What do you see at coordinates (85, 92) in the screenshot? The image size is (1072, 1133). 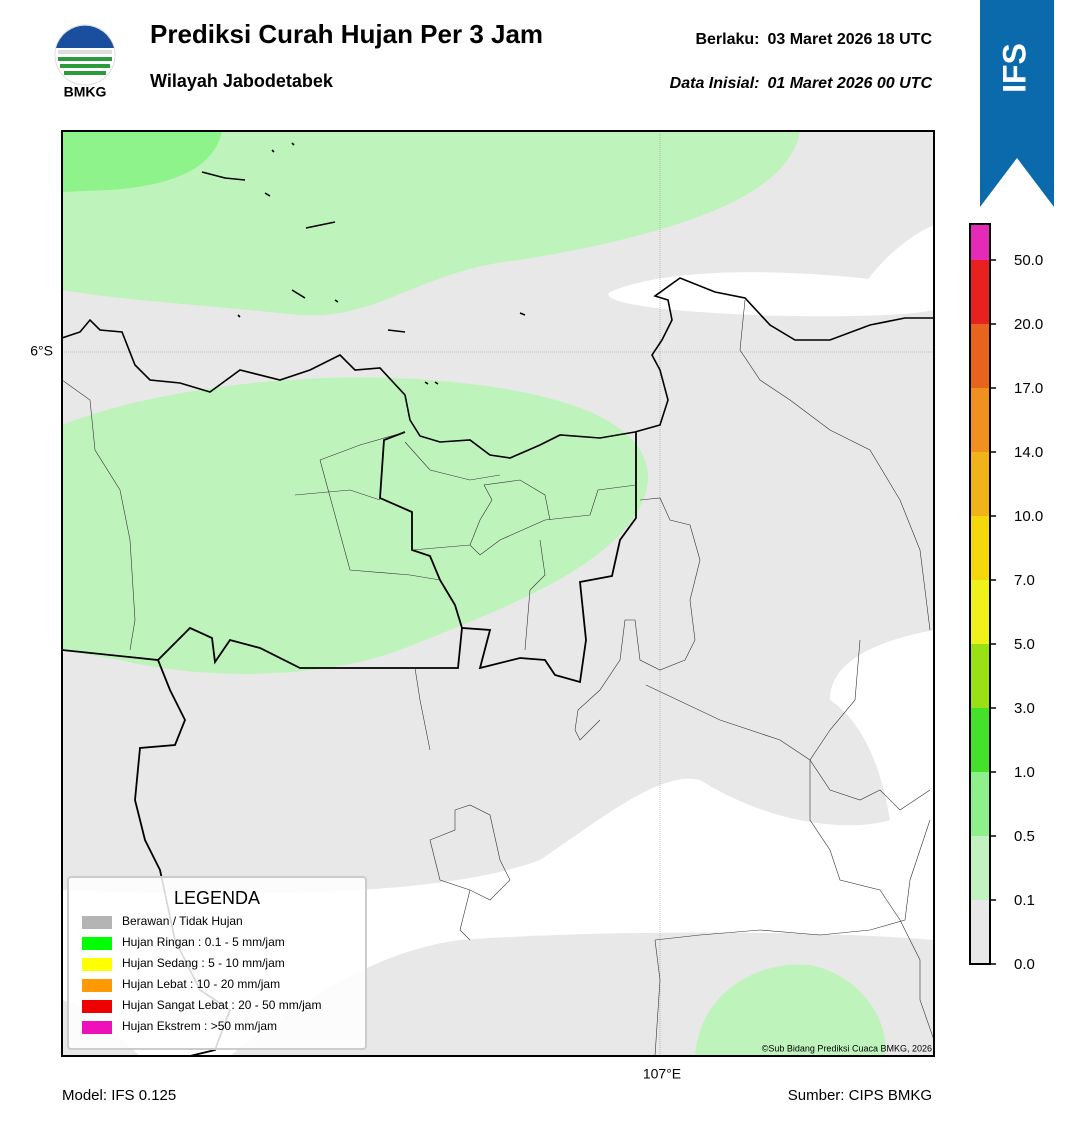 I see `logo-text: BMKG` at bounding box center [85, 92].